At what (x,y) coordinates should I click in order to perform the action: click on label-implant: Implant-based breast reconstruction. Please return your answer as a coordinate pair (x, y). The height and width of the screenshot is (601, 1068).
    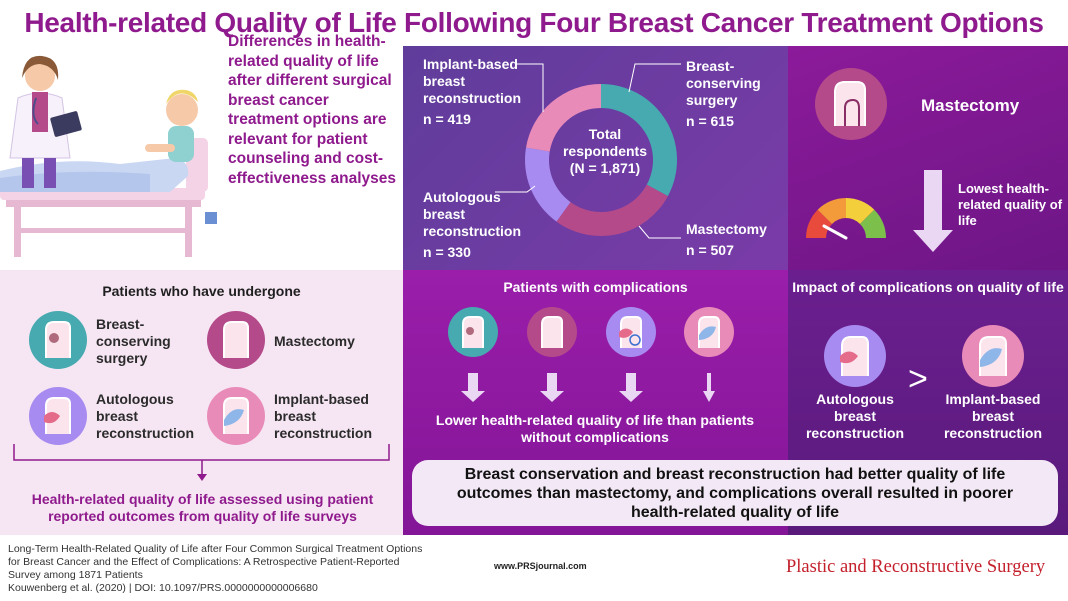
    Looking at the image, I should click on (323, 416).